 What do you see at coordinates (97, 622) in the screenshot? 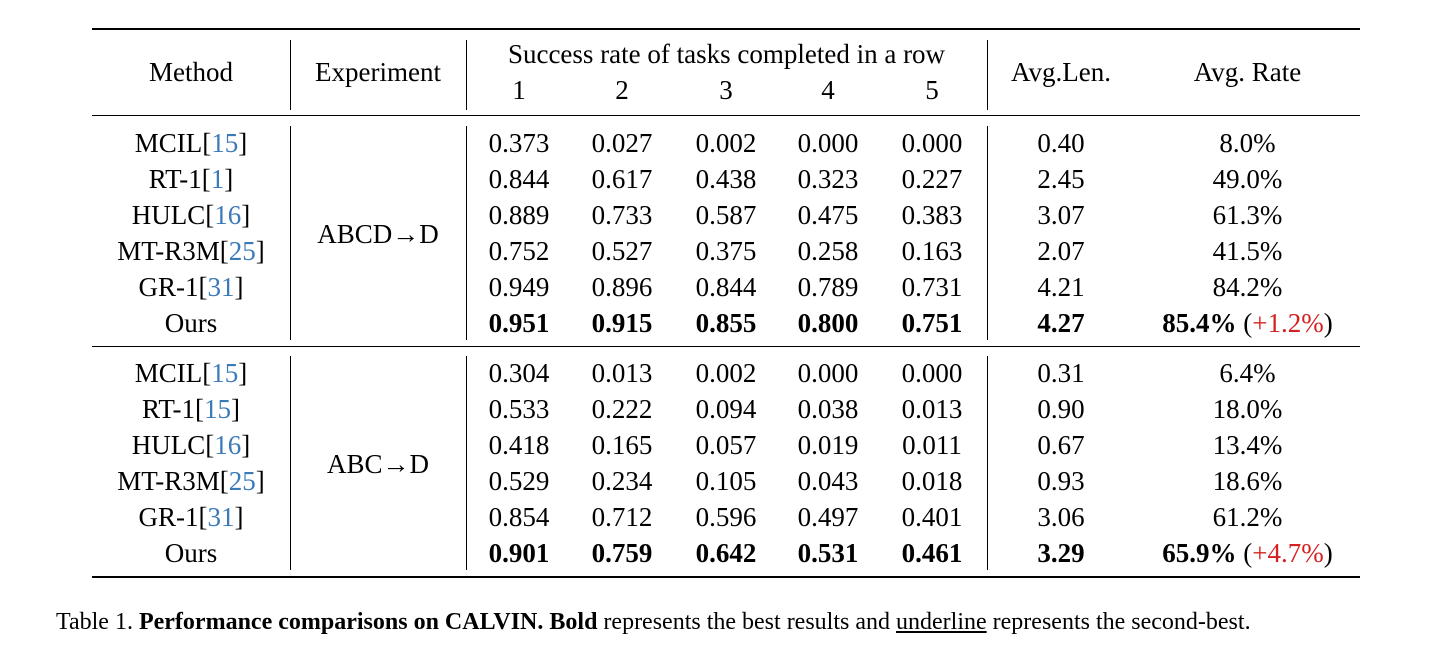
I see `caption-label: Table 1.` at bounding box center [97, 622].